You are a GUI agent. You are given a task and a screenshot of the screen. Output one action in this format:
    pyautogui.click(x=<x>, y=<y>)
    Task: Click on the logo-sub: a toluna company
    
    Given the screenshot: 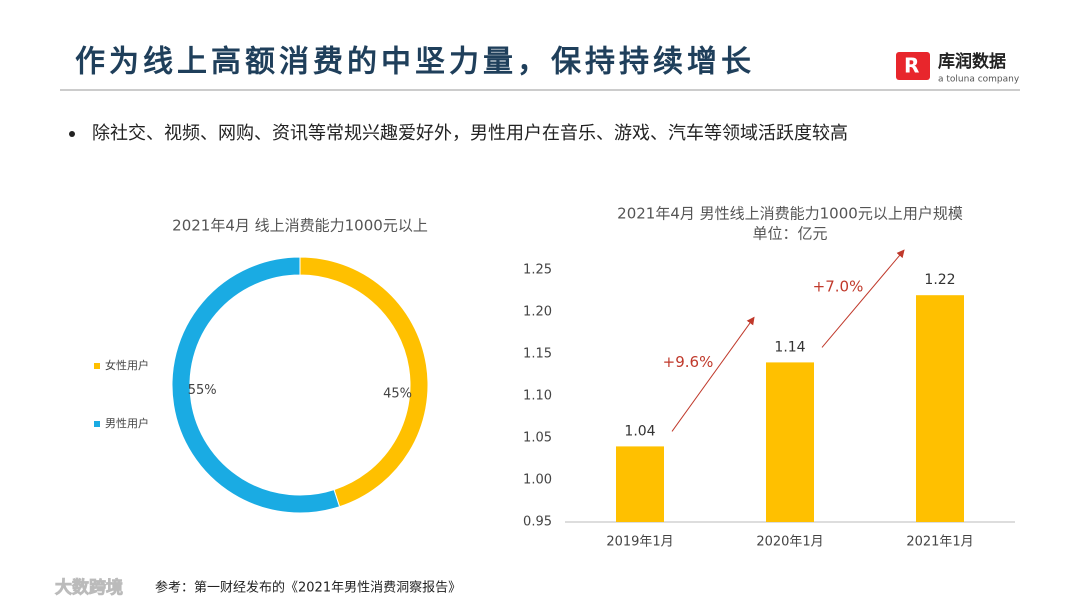 What is the action you would take?
    pyautogui.click(x=979, y=80)
    